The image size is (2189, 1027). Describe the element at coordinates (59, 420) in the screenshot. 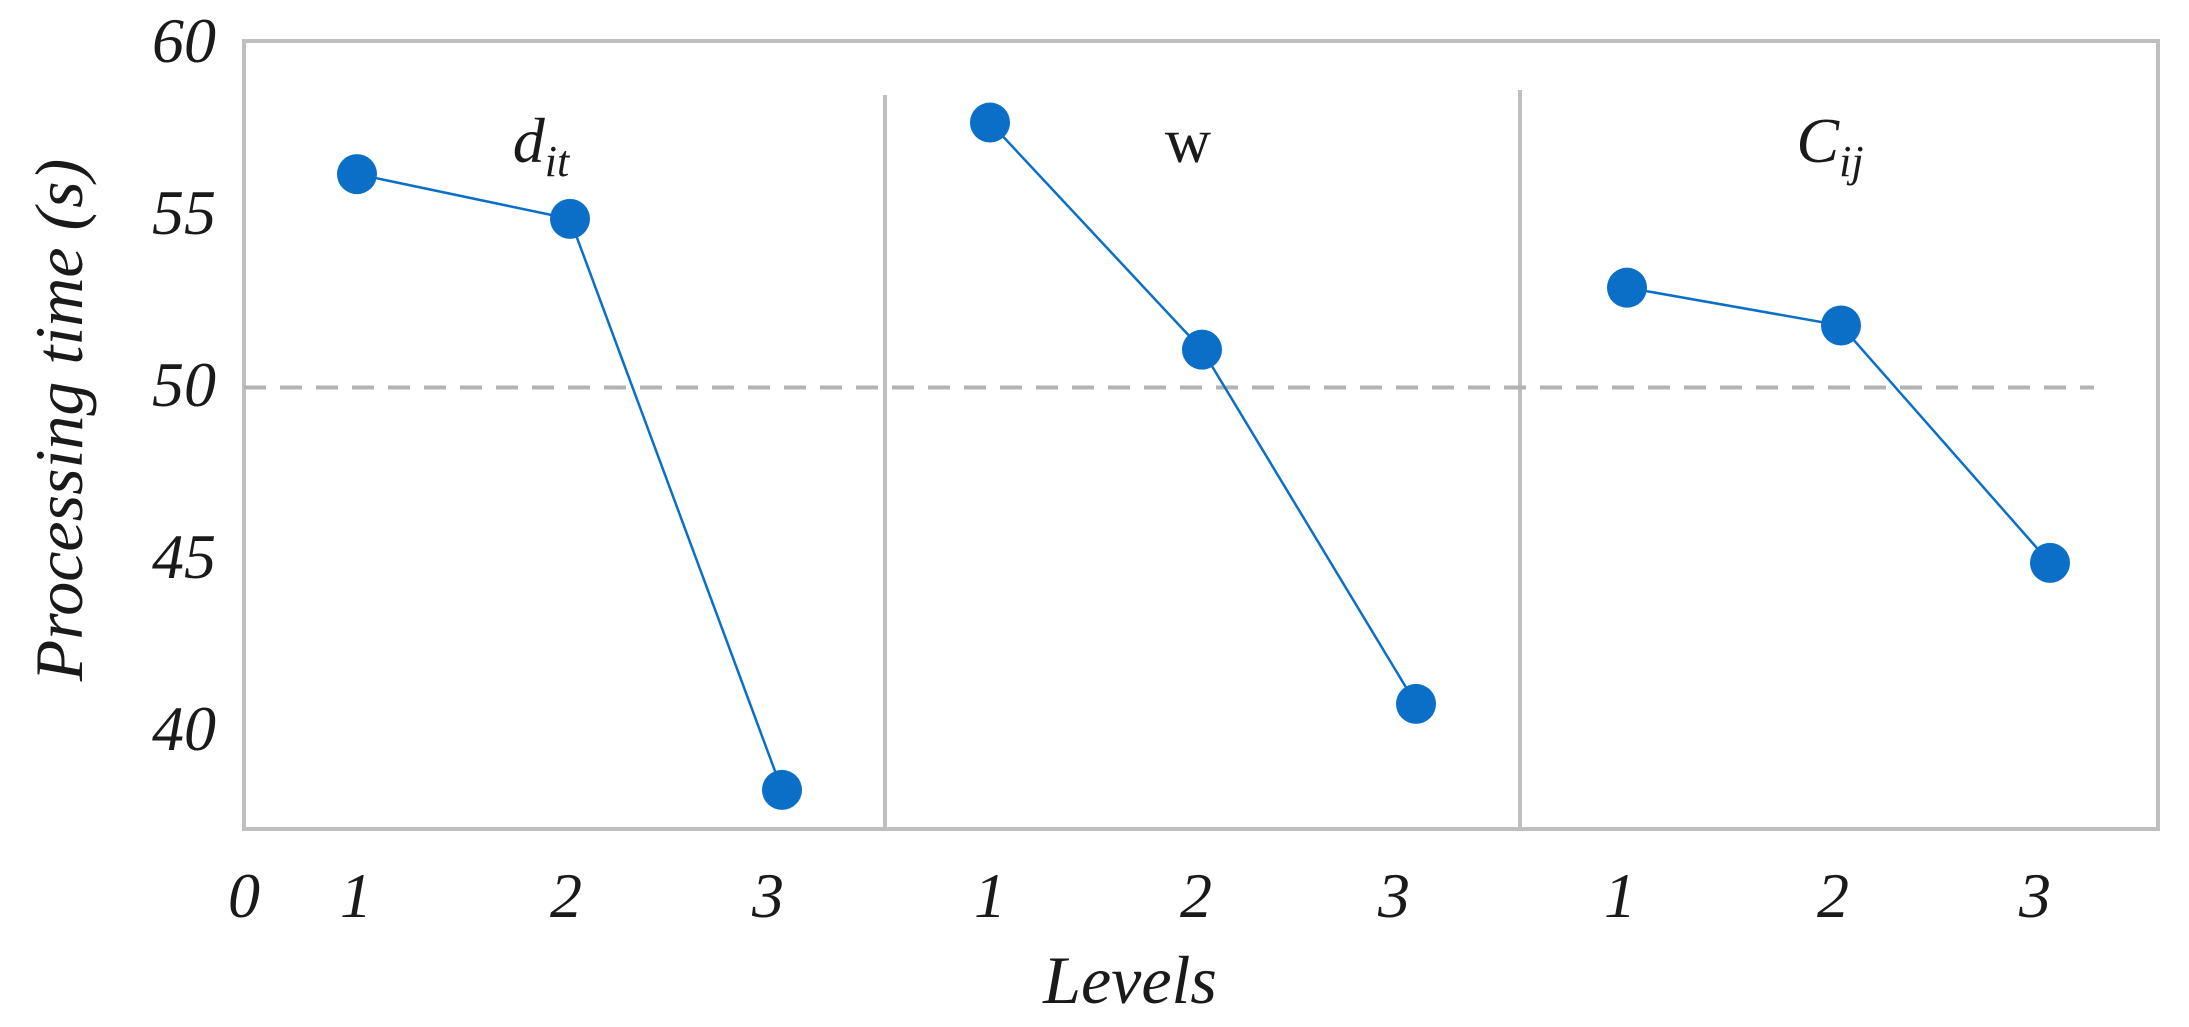

I see `y-axis-title: Processing time (s)` at that location.